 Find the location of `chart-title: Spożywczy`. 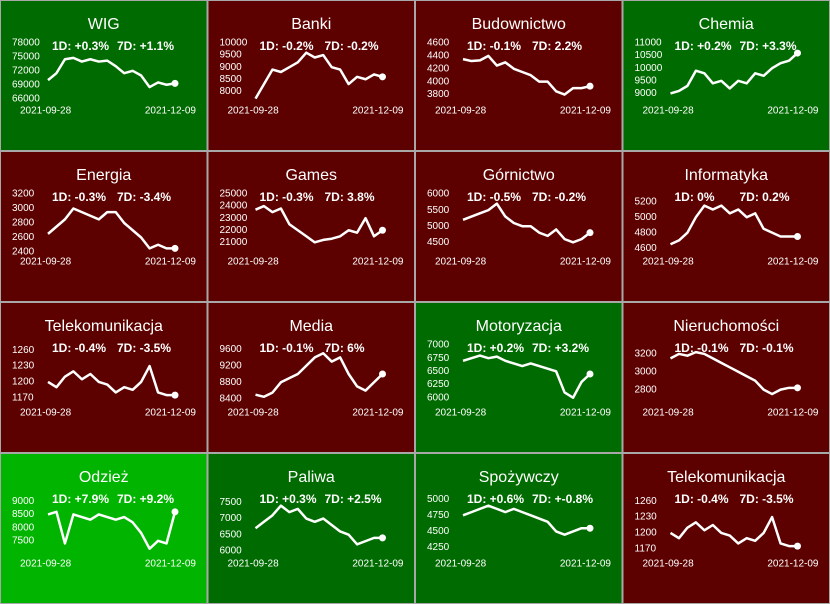

chart-title: Spożywczy is located at coordinates (519, 477).